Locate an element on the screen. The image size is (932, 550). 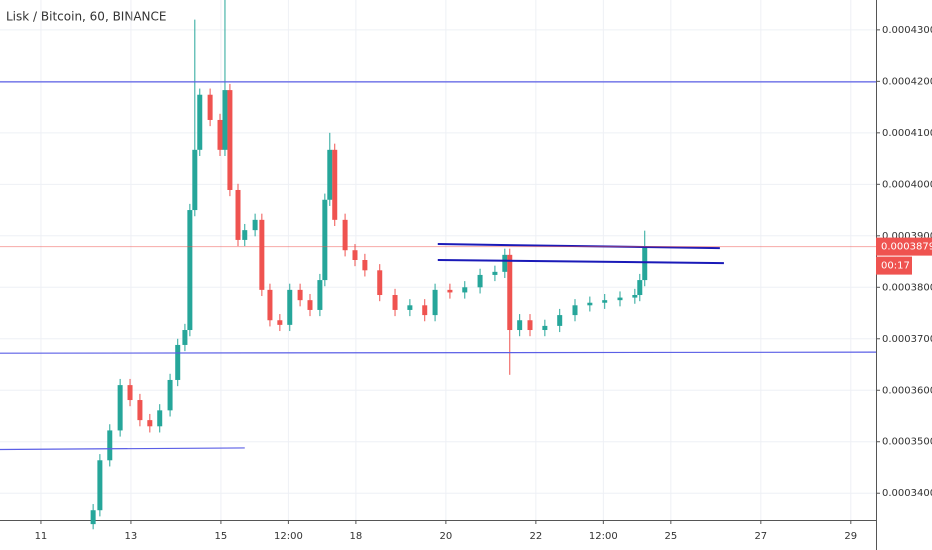
x-tick-label: 29 is located at coordinates (850, 536).